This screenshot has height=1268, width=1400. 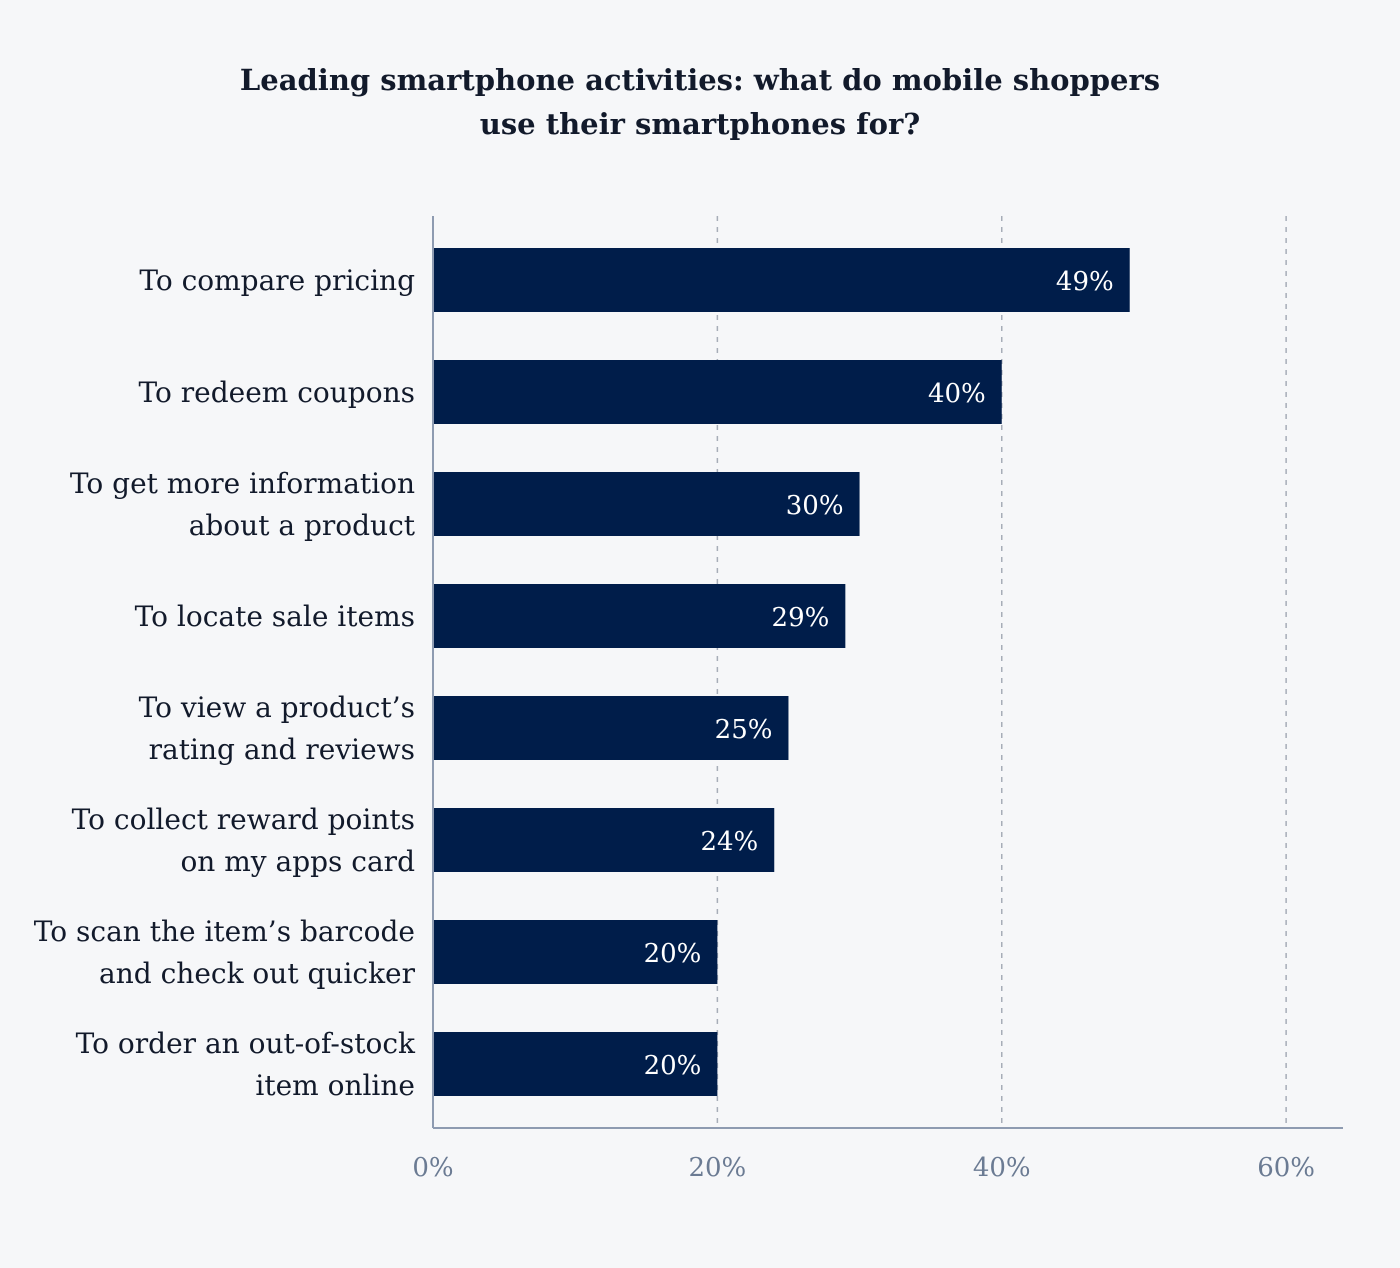 I want to click on x-tick-label-0: 0%, so click(x=432, y=1168).